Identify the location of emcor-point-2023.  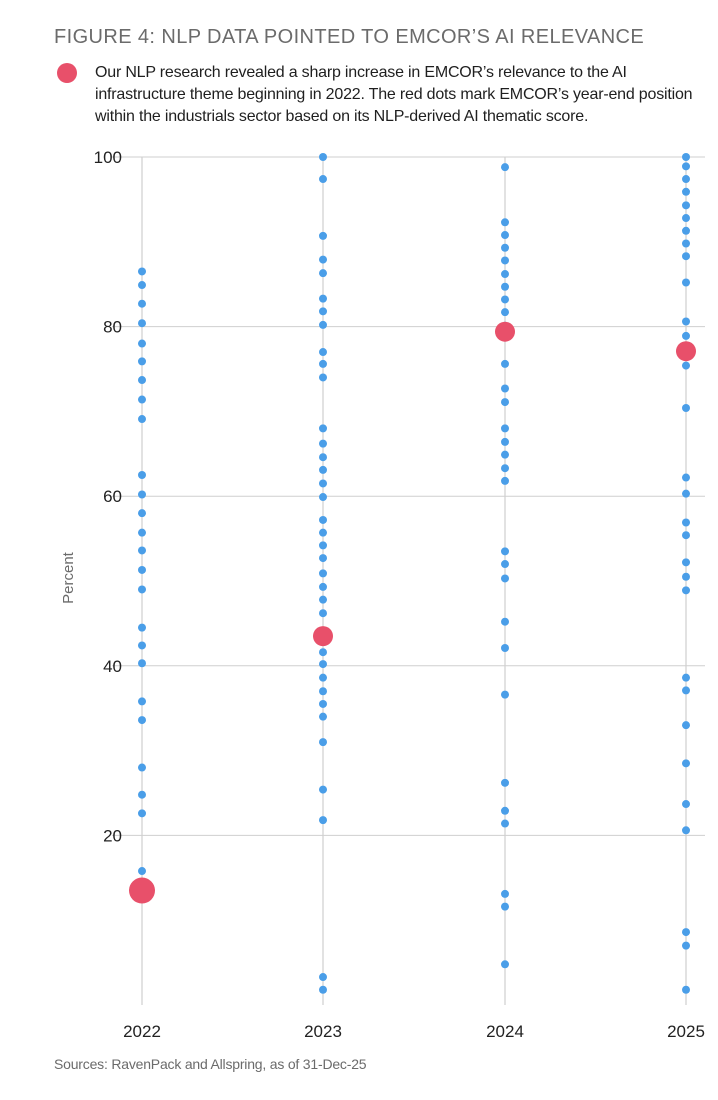
(323, 636).